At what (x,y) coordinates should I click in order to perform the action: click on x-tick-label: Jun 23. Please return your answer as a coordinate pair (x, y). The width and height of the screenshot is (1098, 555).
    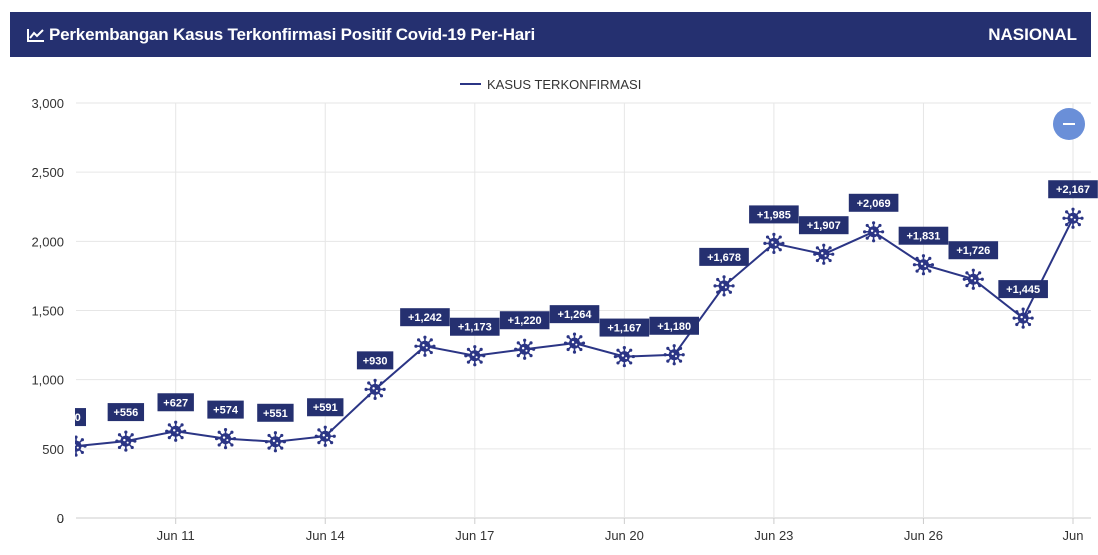
    Looking at the image, I should click on (773, 535).